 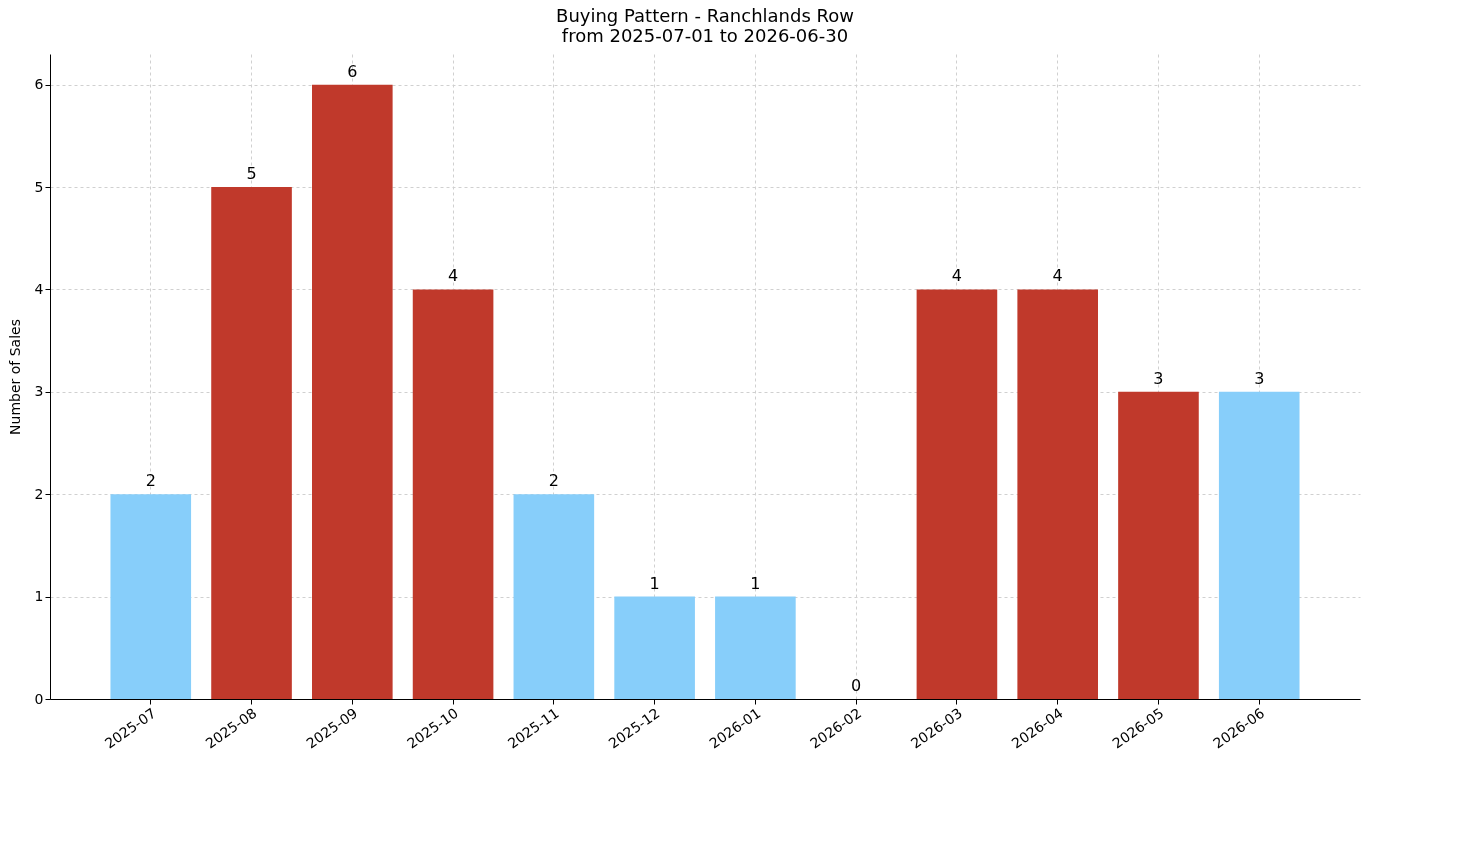 I want to click on y-tick-label: 2, so click(x=39, y=493).